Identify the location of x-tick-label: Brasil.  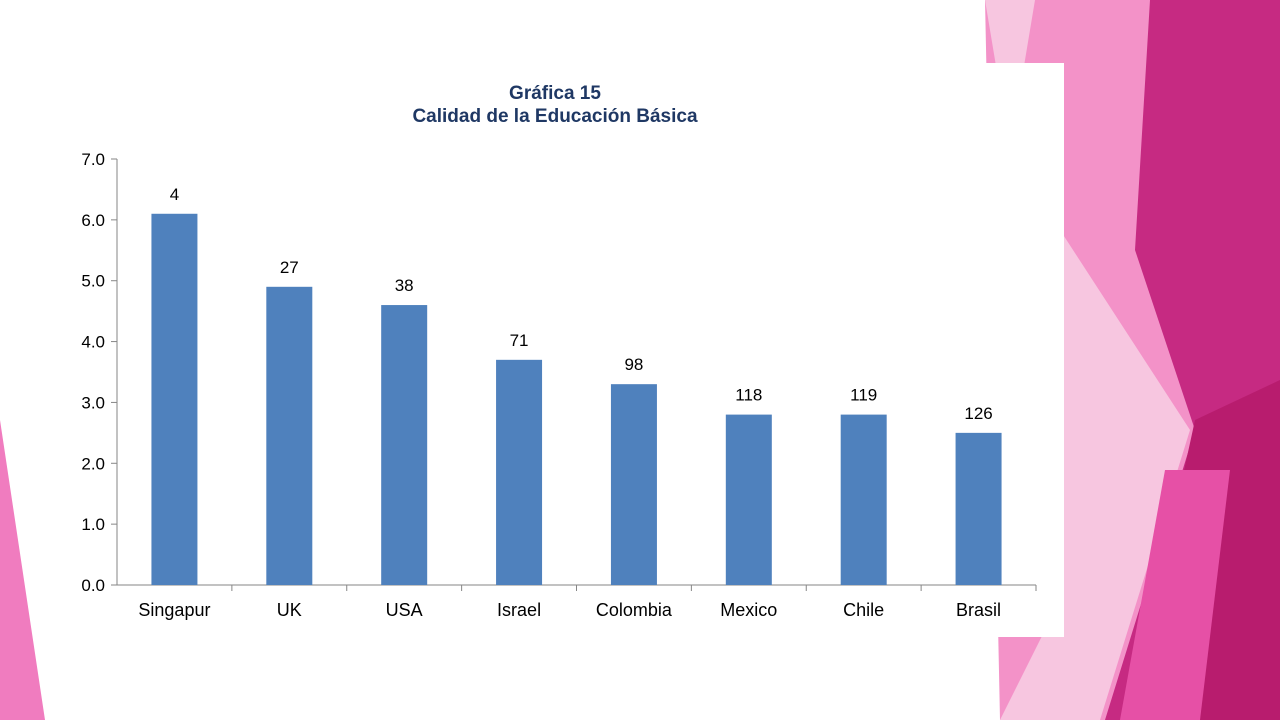
(978, 610).